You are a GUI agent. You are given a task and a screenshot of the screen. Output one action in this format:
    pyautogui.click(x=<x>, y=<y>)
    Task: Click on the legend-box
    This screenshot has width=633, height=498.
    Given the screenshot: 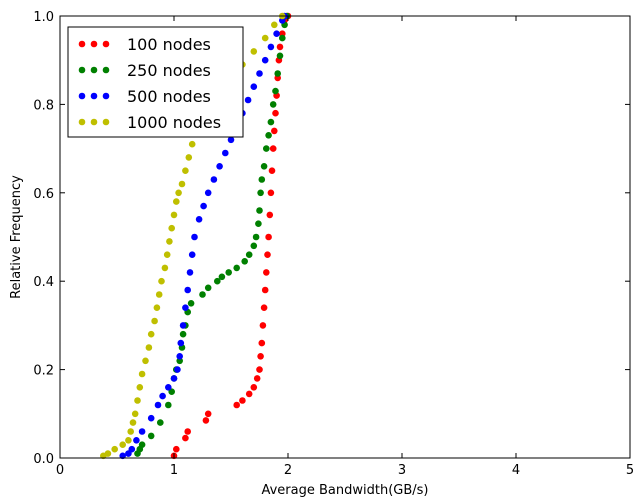 What is the action you would take?
    pyautogui.click(x=155, y=82)
    